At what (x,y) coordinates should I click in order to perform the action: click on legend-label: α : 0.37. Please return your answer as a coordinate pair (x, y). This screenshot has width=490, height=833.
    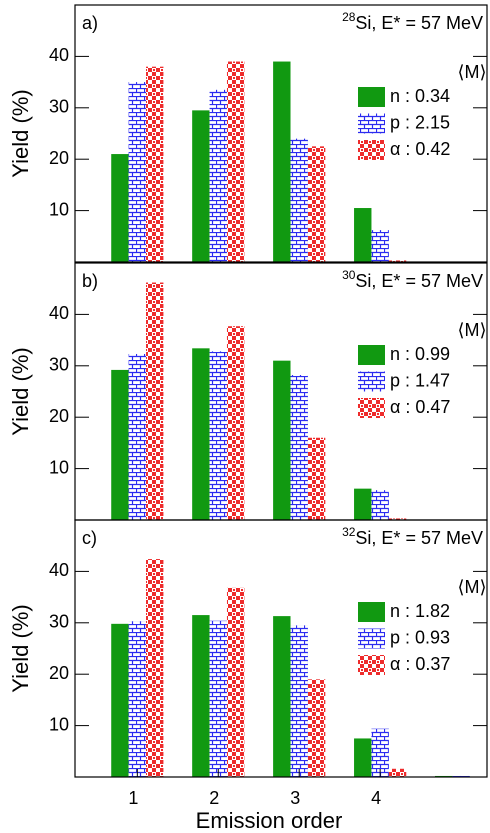
    Looking at the image, I should click on (420, 664).